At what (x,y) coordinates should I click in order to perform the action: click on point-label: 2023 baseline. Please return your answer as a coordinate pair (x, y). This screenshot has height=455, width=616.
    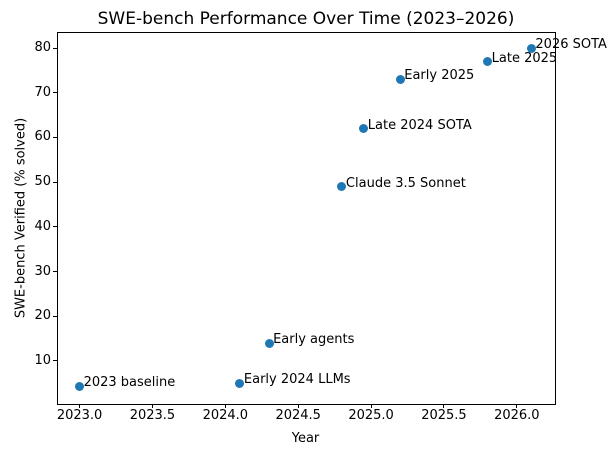
    Looking at the image, I should click on (129, 382).